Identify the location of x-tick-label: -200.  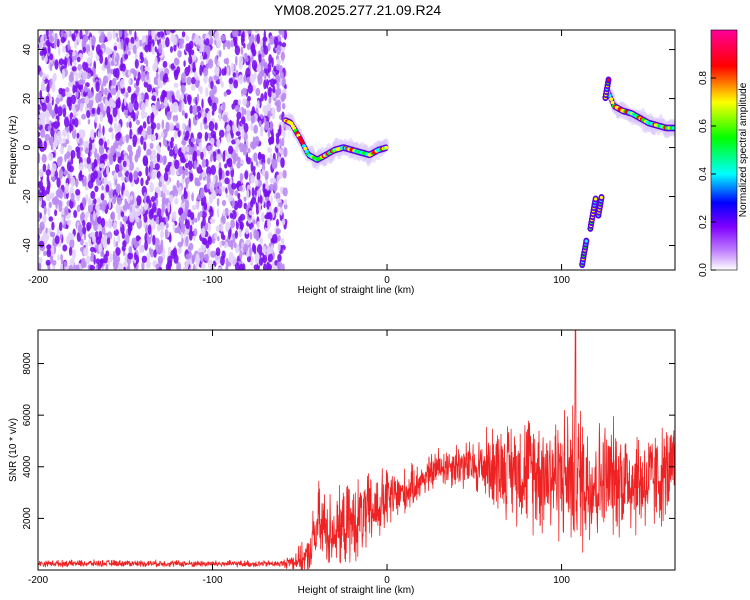
(38, 580).